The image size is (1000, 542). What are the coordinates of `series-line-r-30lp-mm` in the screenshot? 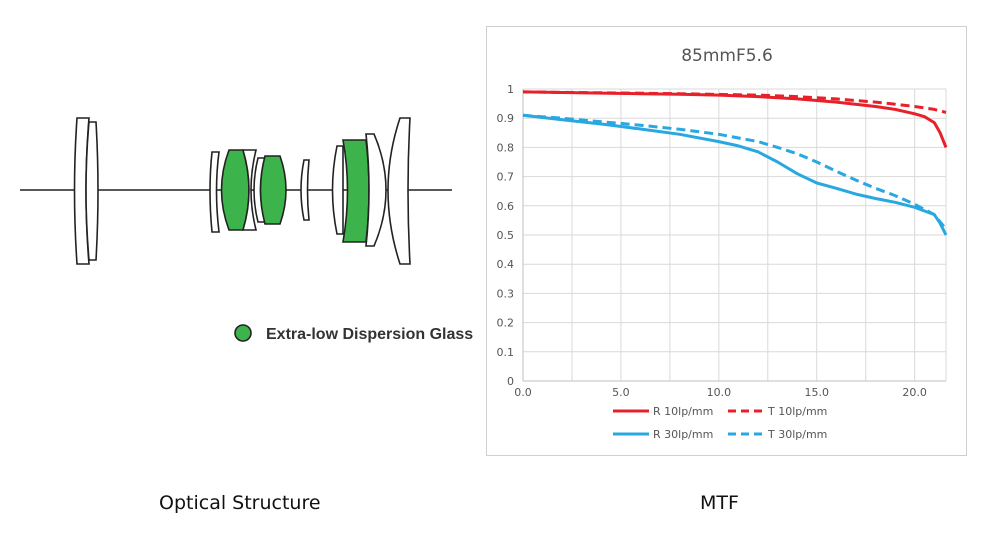 It's located at (735, 174).